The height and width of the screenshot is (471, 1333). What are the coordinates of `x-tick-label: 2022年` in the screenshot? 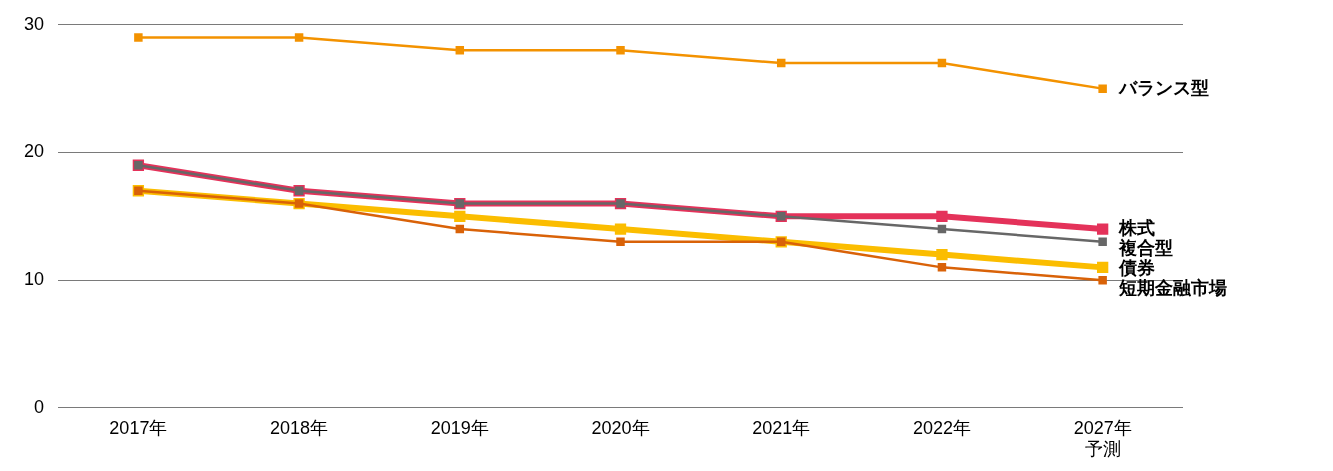 It's located at (941, 427).